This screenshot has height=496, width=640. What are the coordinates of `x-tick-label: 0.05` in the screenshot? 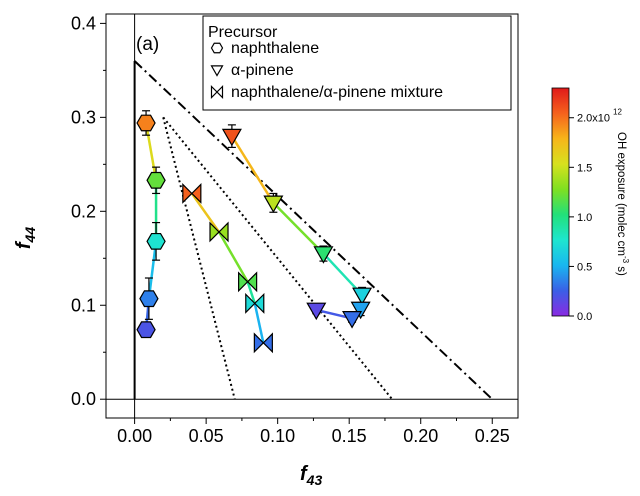 It's located at (206, 436).